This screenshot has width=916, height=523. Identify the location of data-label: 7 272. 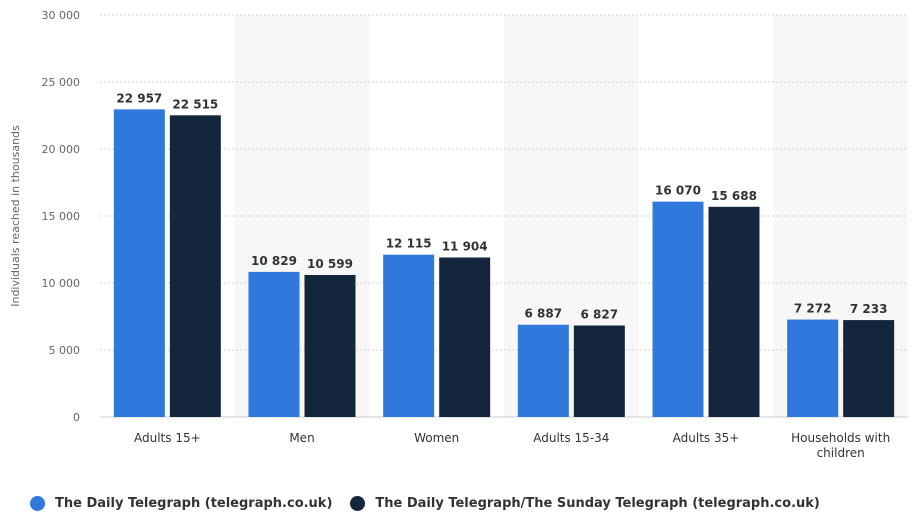
(813, 309).